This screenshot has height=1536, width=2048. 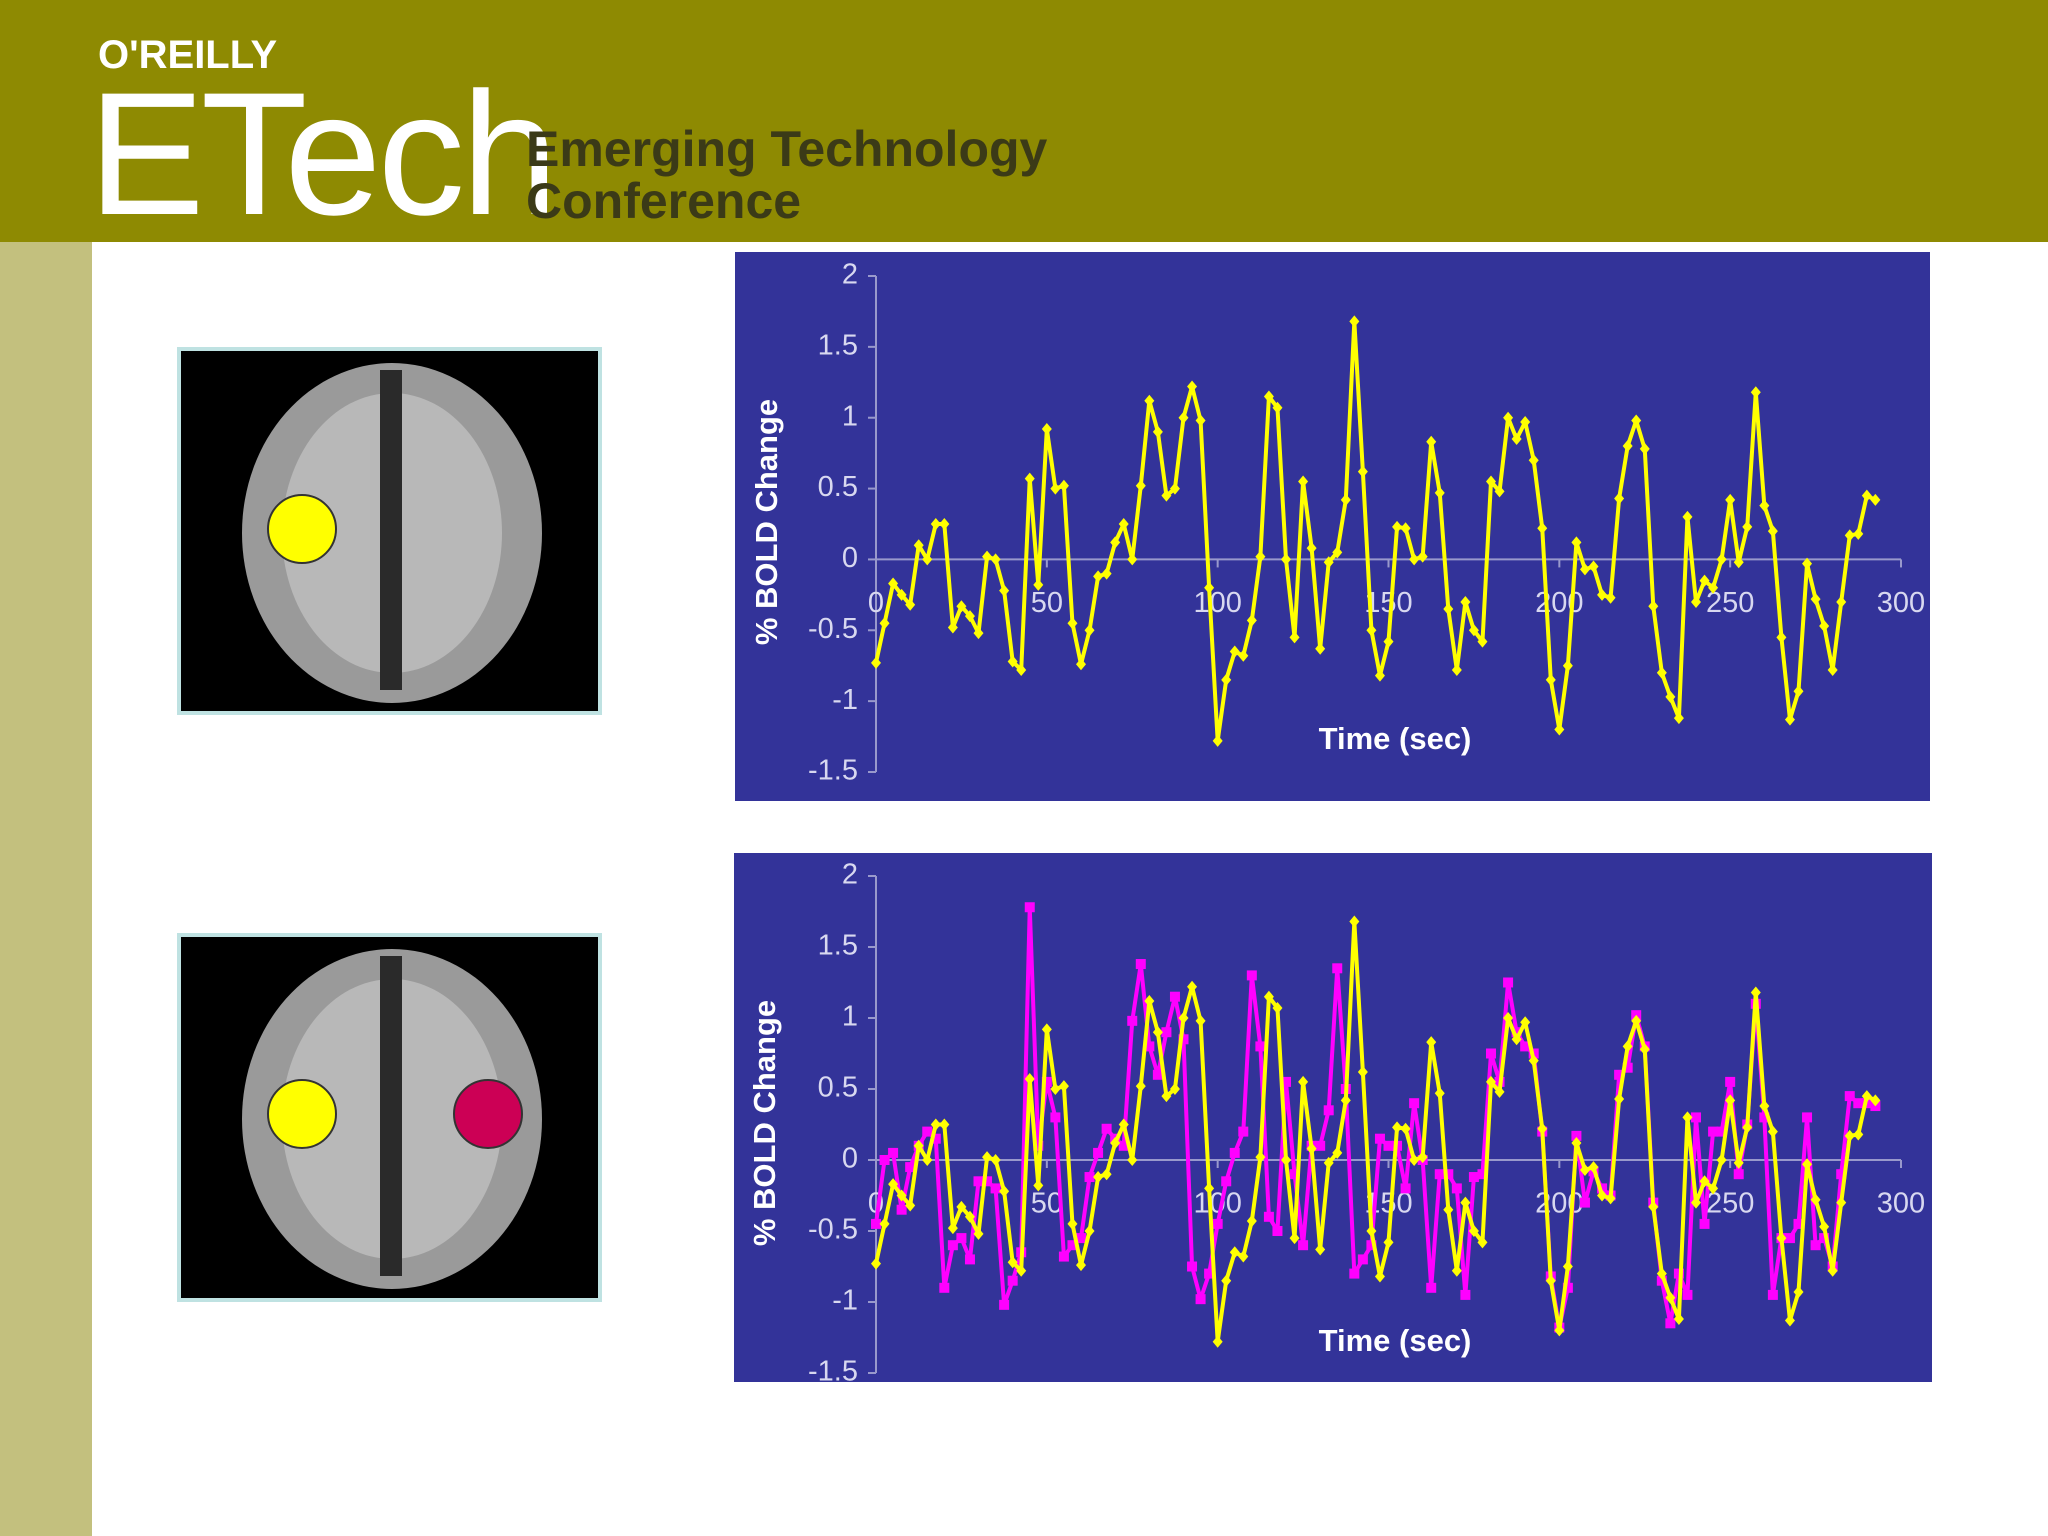 What do you see at coordinates (833, 629) in the screenshot?
I see `y-tick-label: -0.5` at bounding box center [833, 629].